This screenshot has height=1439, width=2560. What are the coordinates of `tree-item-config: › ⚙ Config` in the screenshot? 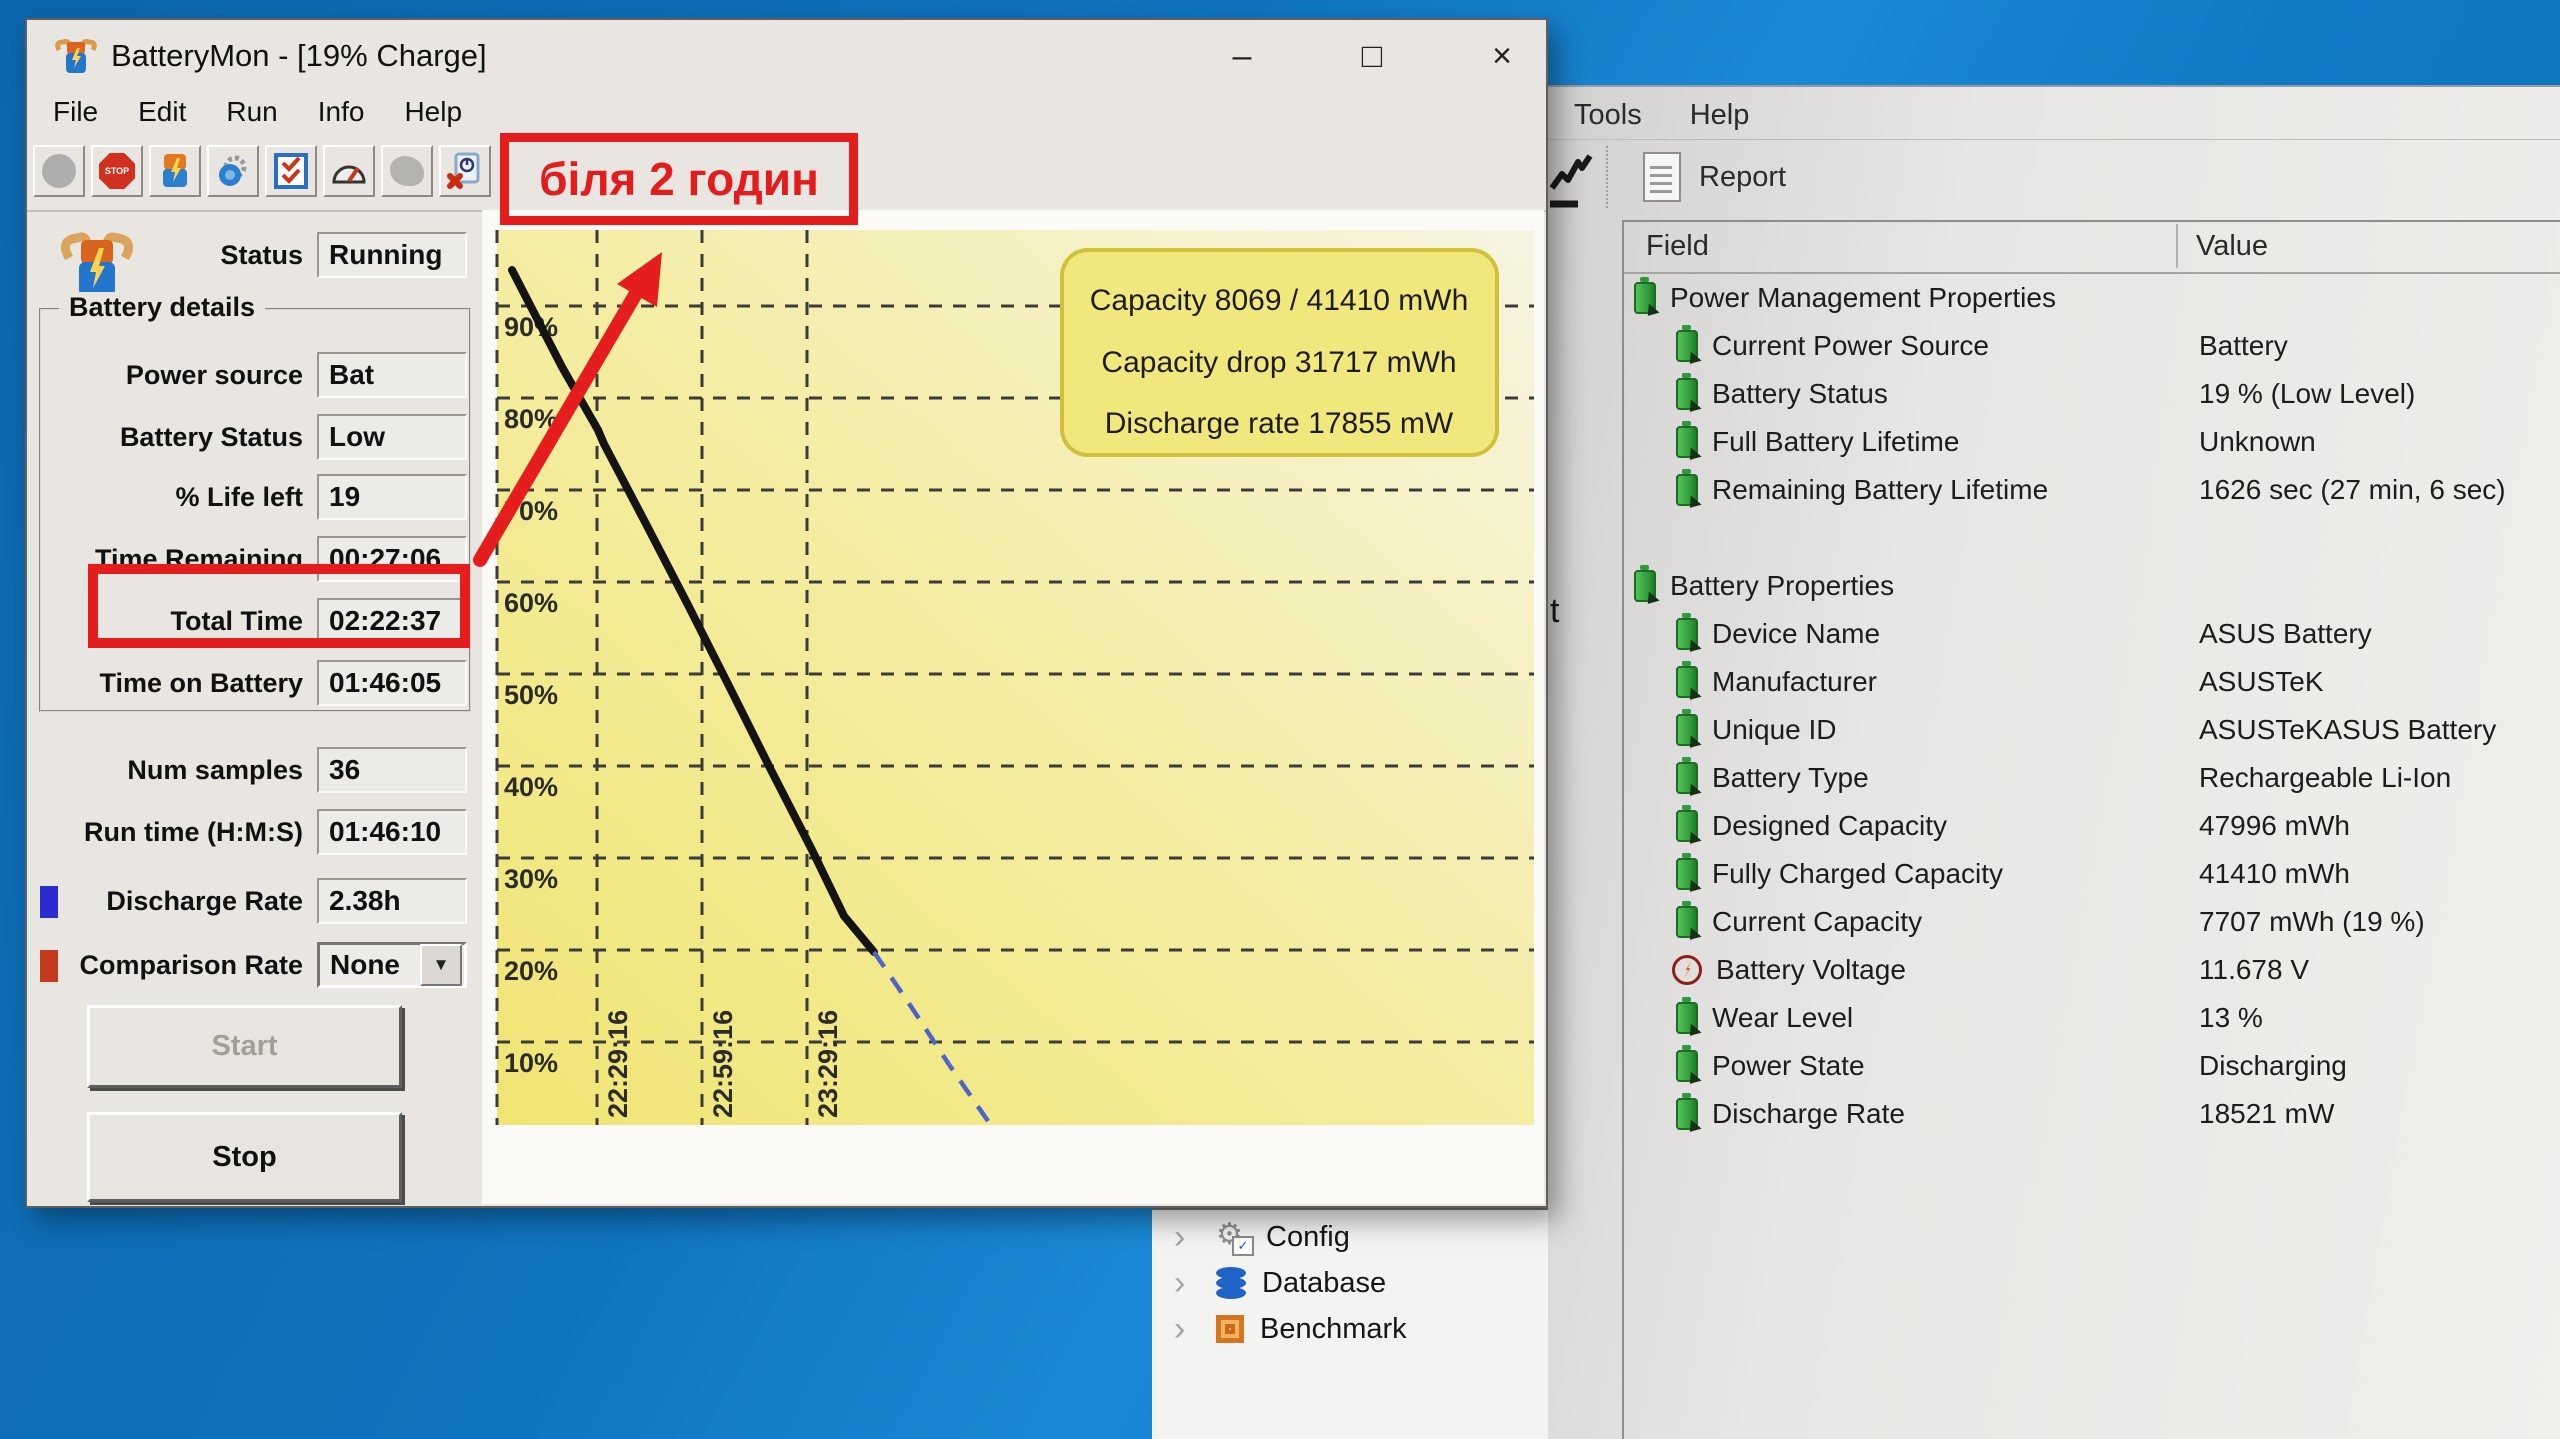 It's located at (1350, 1237).